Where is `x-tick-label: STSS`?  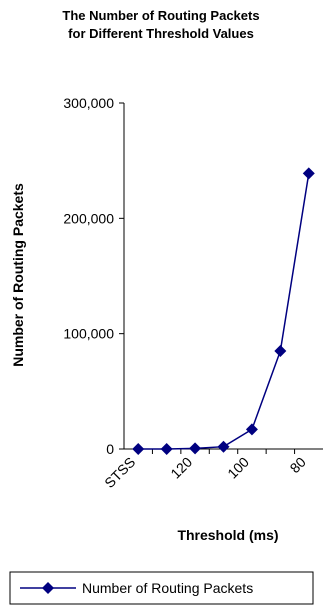 x-tick-label: STSS is located at coordinates (119, 472).